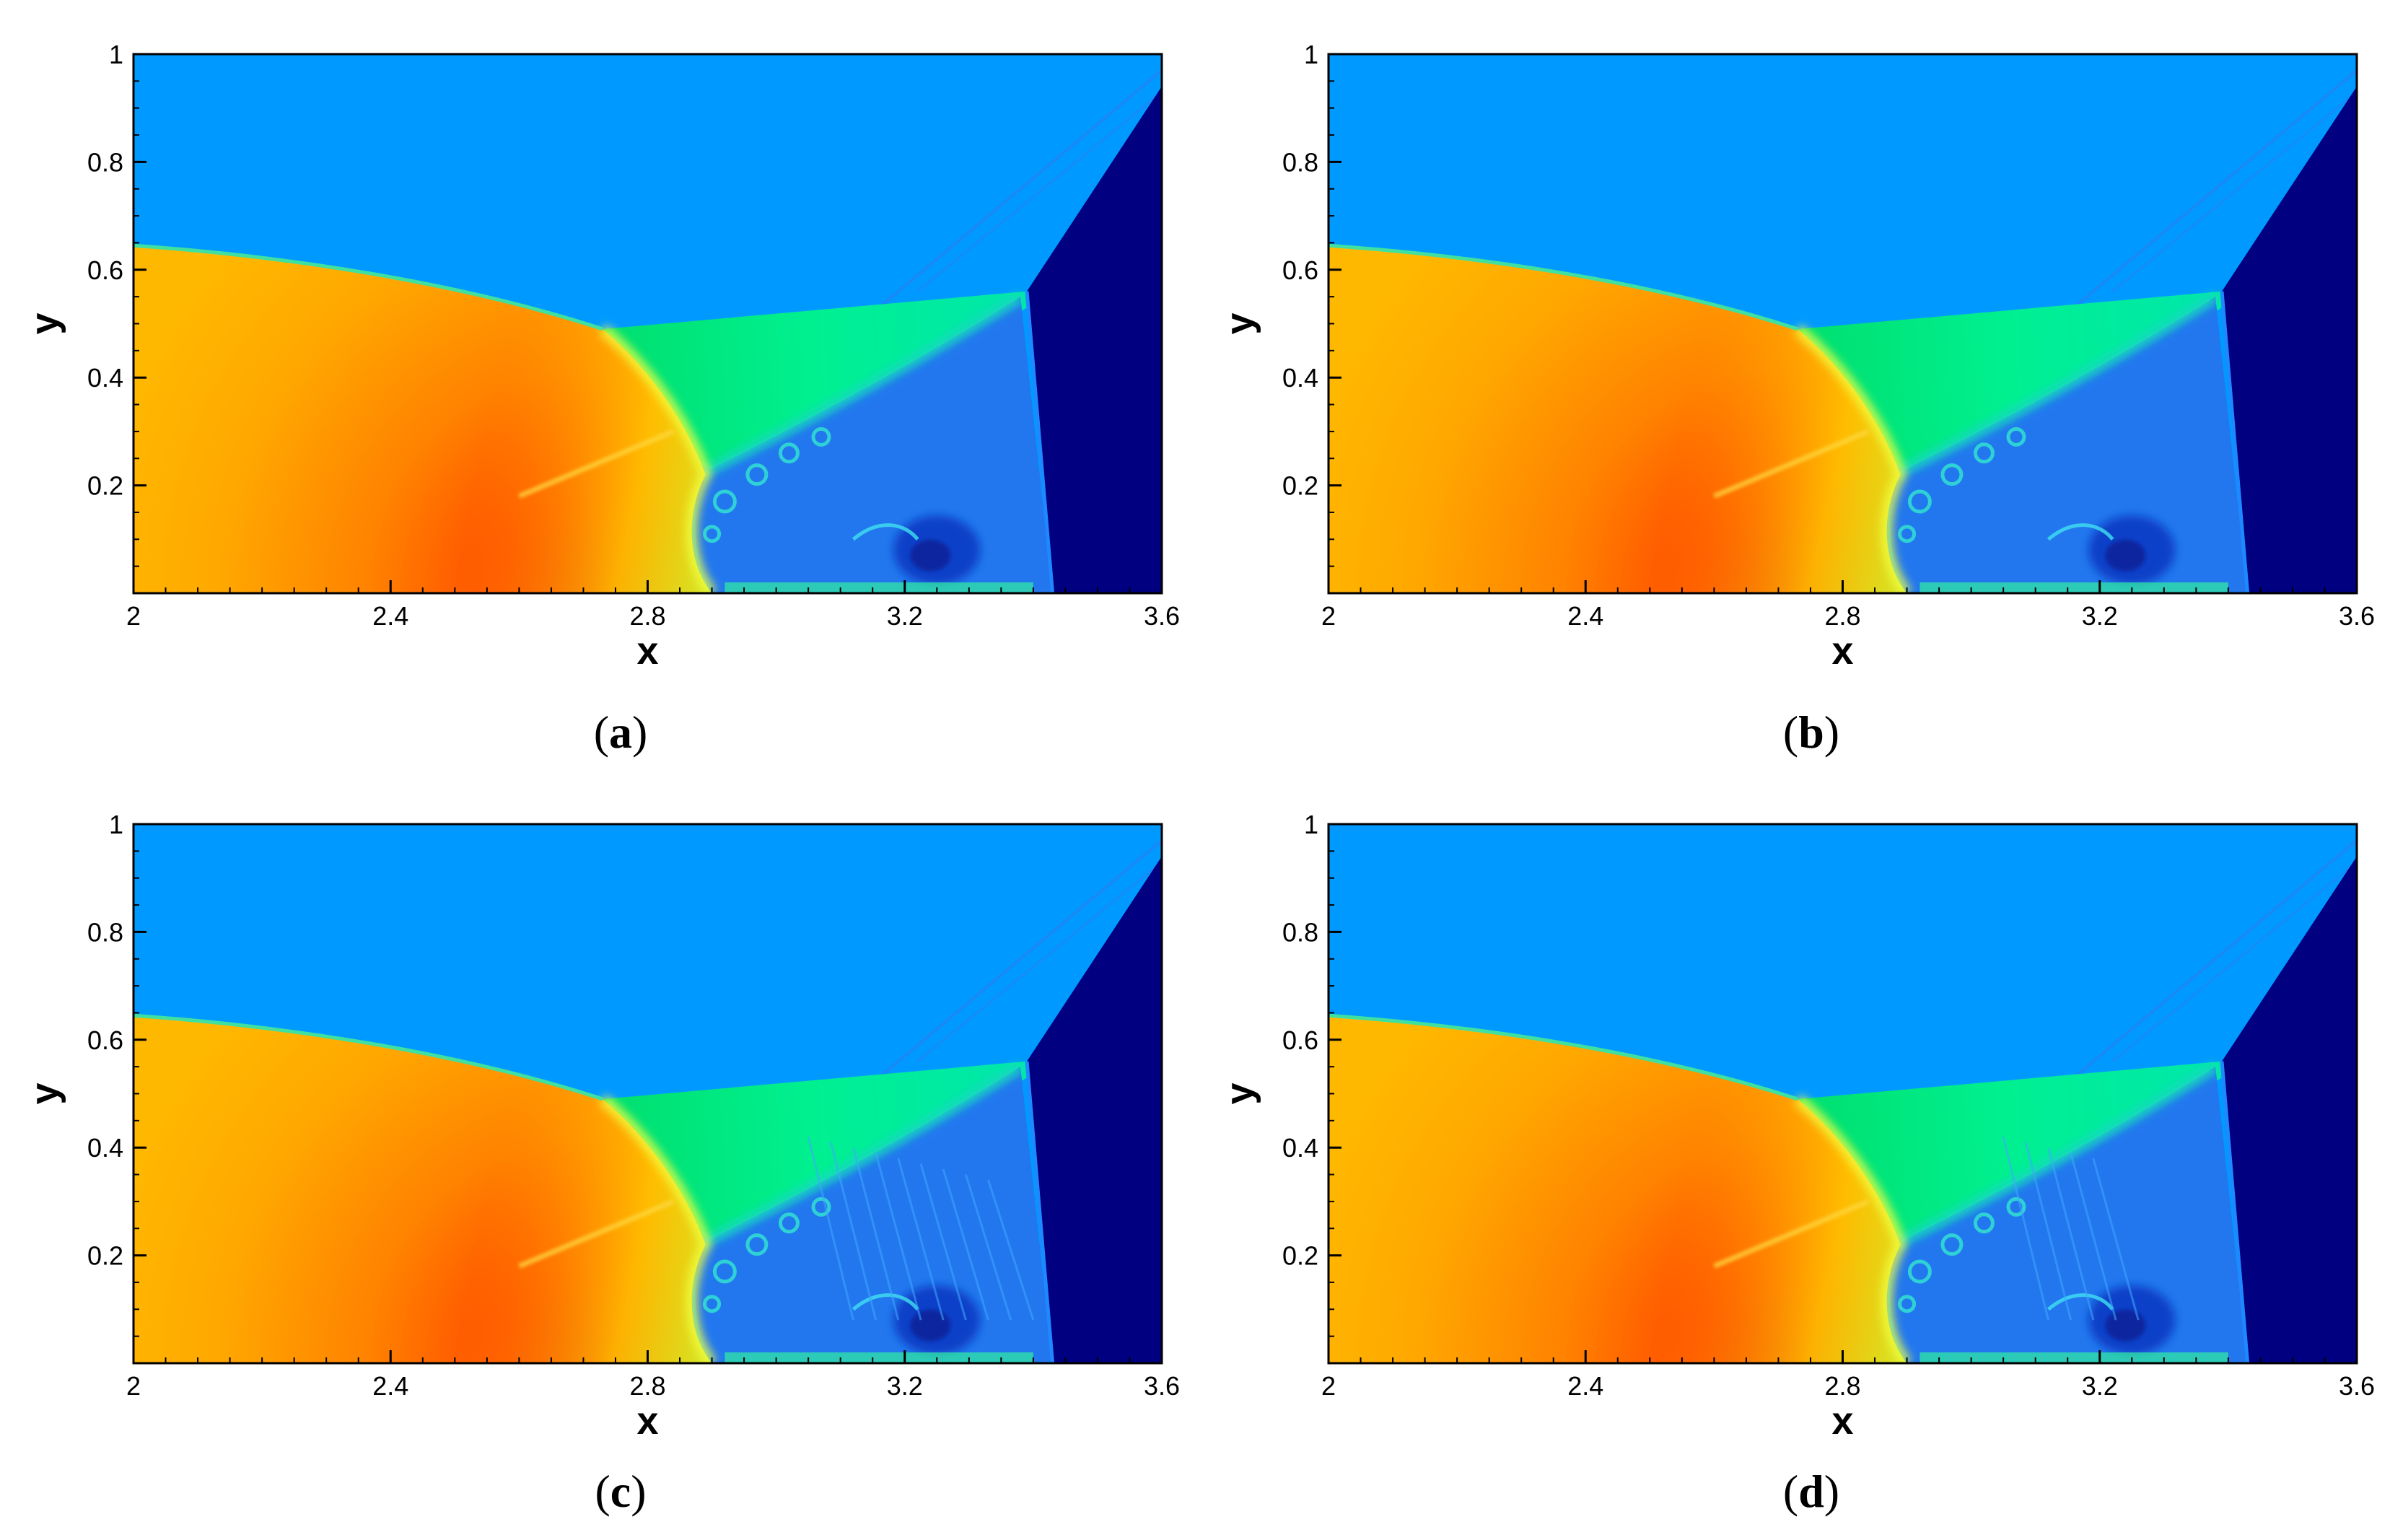 The width and height of the screenshot is (2390, 1540). I want to click on y-axis-label: y, so click(1239, 1093).